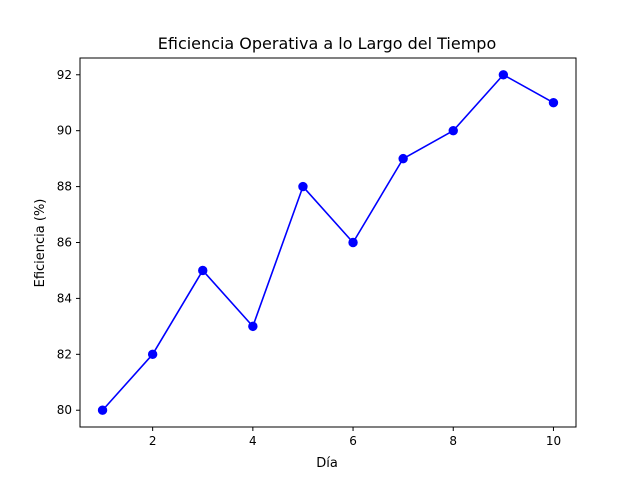 Image resolution: width=640 pixels, height=485 pixels. What do you see at coordinates (64, 131) in the screenshot?
I see `y-tick-label: 90` at bounding box center [64, 131].